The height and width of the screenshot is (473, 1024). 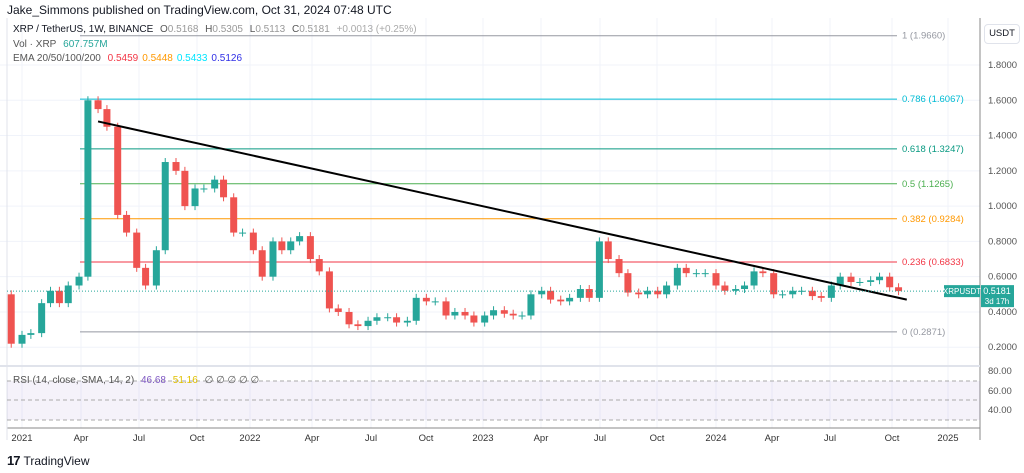 What do you see at coordinates (1002, 241) in the screenshot?
I see `price-tick-label: 0.8000` at bounding box center [1002, 241].